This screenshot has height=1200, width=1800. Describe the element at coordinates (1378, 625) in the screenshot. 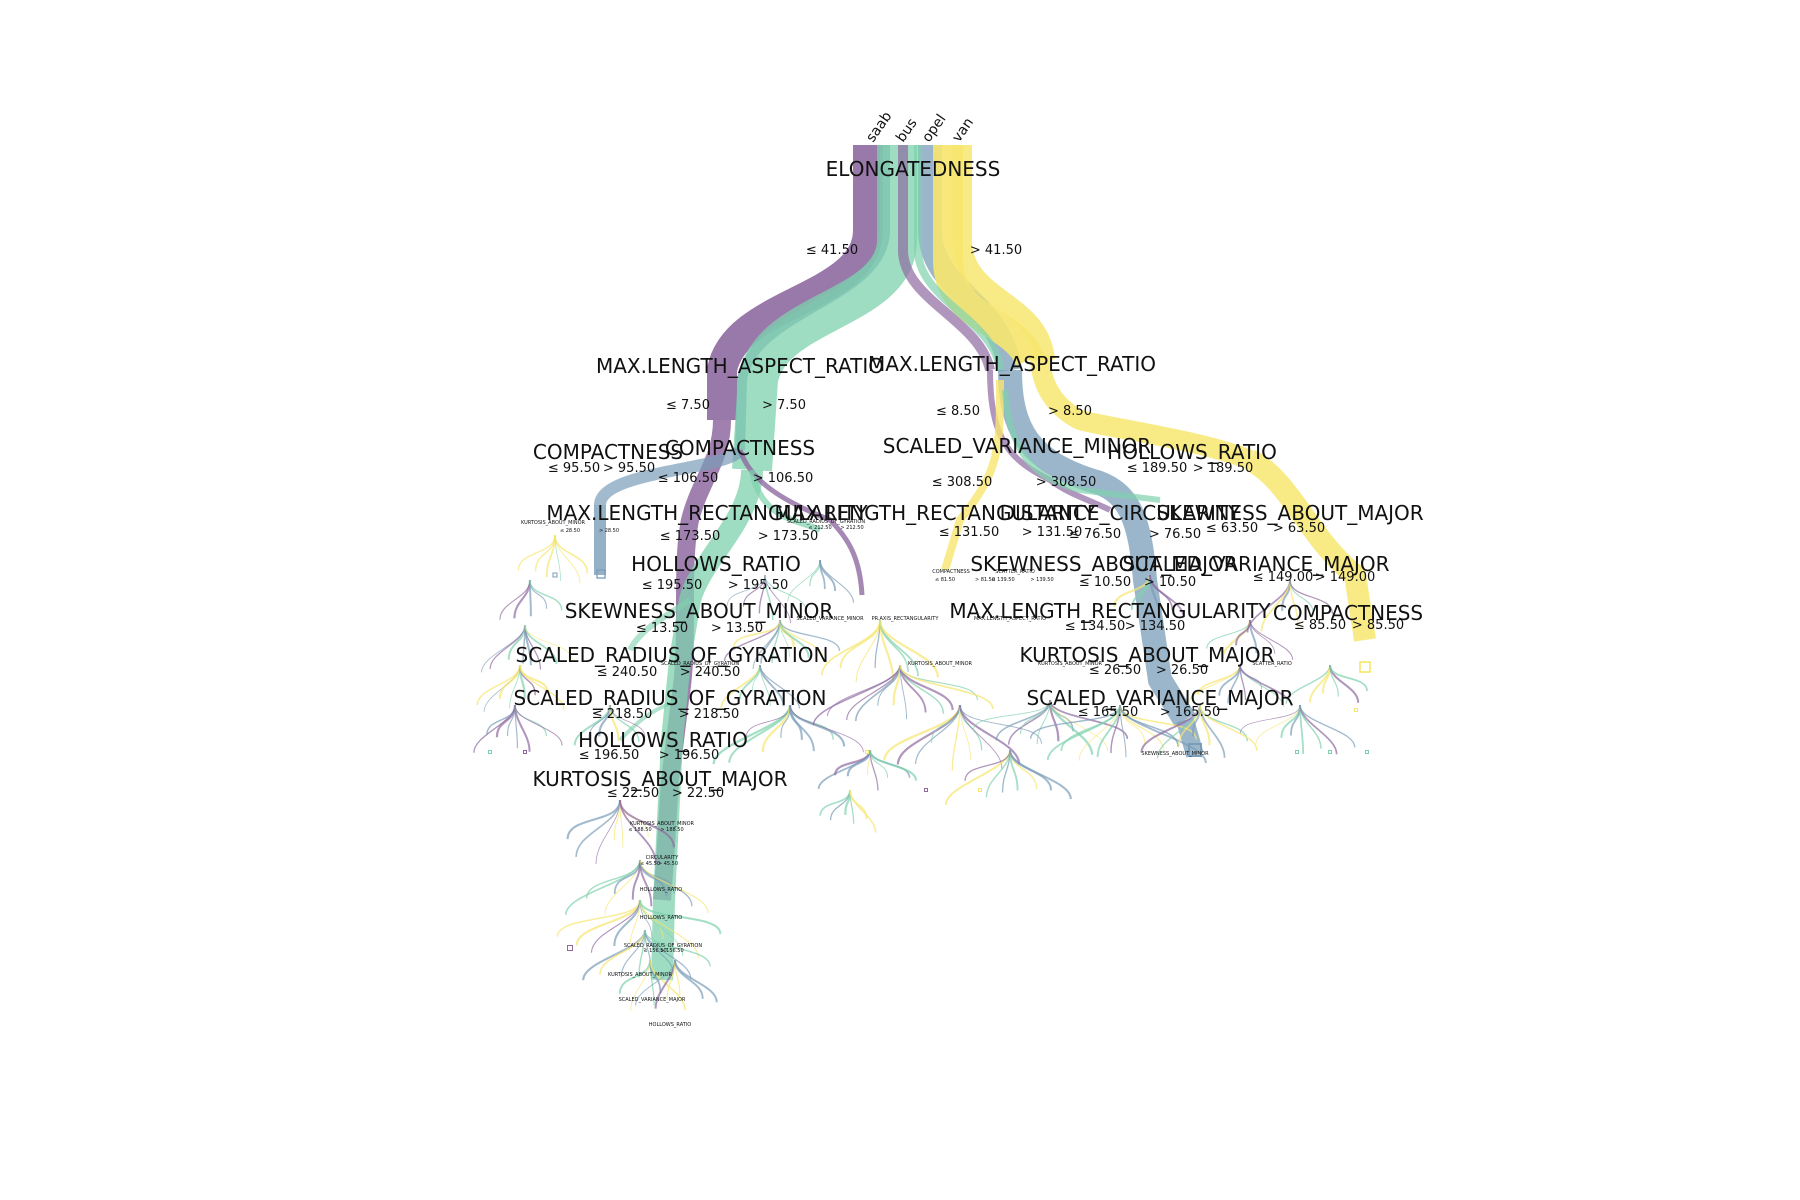

I see `split-right-n_c: > 85.50` at that location.